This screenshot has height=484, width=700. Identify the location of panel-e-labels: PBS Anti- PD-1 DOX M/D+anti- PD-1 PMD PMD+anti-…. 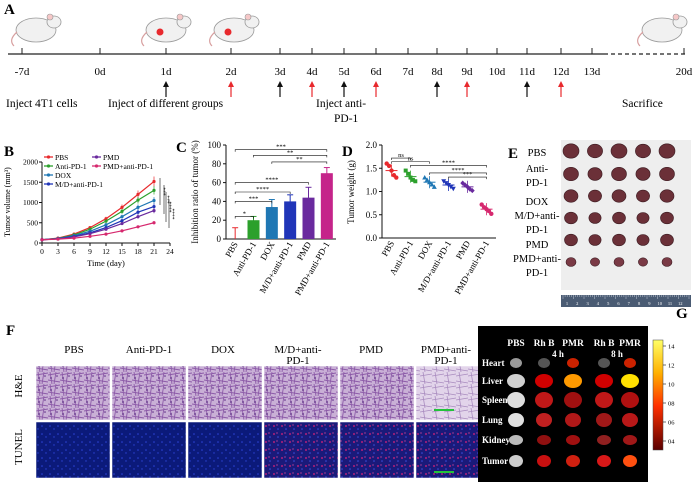
(537, 213).